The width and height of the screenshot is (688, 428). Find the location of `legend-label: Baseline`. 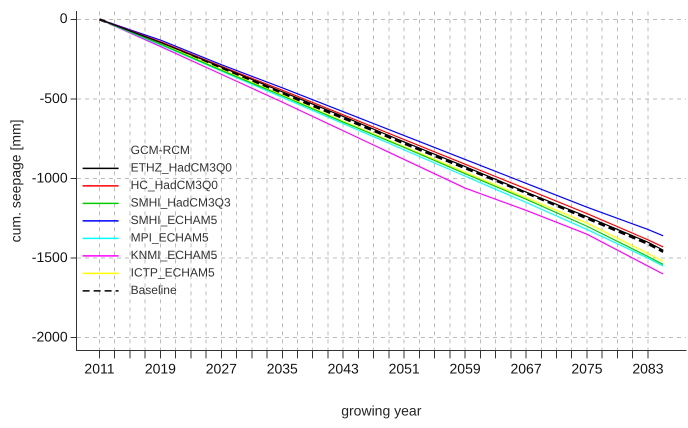

legend-label: Baseline is located at coordinates (153, 290).